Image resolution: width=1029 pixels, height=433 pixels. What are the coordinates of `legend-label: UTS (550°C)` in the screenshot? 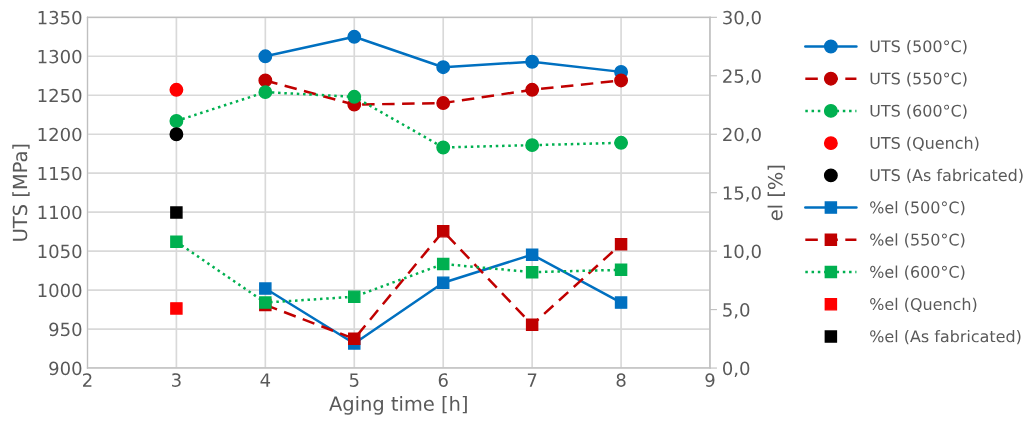 It's located at (918, 79).